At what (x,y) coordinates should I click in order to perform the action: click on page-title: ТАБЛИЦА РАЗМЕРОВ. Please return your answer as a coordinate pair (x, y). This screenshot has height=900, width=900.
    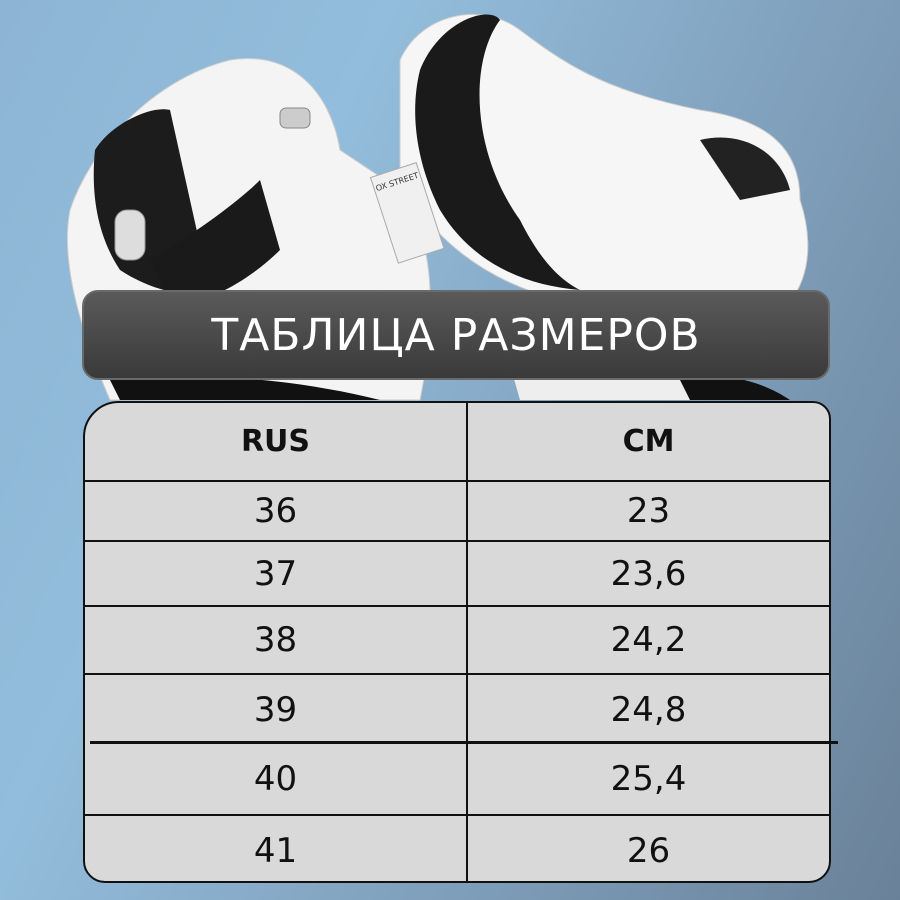
    Looking at the image, I should click on (456, 335).